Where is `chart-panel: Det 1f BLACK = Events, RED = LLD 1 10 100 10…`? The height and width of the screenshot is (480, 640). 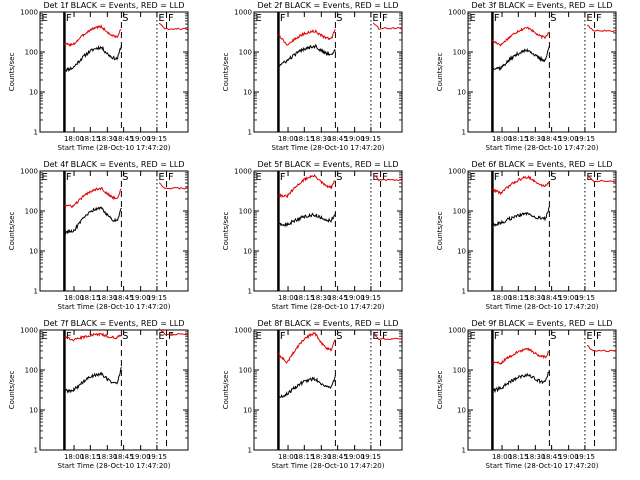
chart-panel: Det 1f BLACK = Events, RED = LLD 1 10 100 10… is located at coordinates (98, 76).